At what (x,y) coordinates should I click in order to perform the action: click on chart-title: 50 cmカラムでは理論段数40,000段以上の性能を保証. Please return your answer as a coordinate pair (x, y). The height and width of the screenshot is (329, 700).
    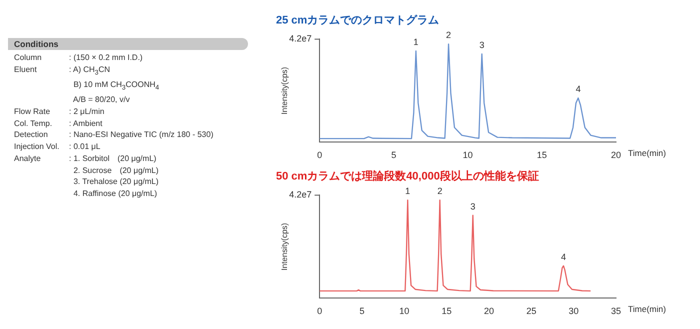
    Looking at the image, I should click on (407, 176).